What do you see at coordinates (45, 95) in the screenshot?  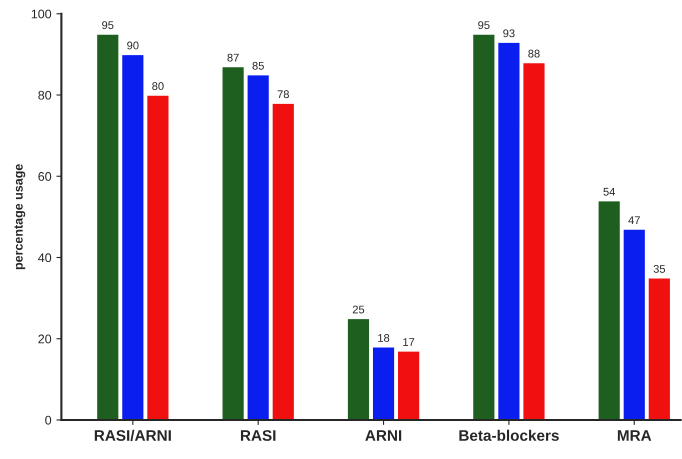 I see `y-tick-label: 80` at bounding box center [45, 95].